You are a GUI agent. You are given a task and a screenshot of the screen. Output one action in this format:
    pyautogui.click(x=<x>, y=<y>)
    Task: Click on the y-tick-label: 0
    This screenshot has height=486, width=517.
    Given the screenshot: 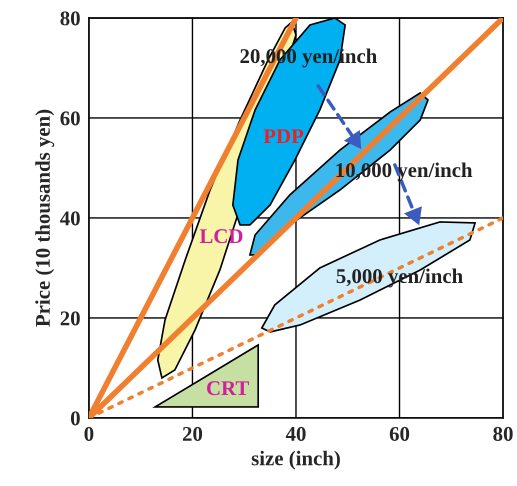 What is the action you would take?
    pyautogui.click(x=75, y=418)
    